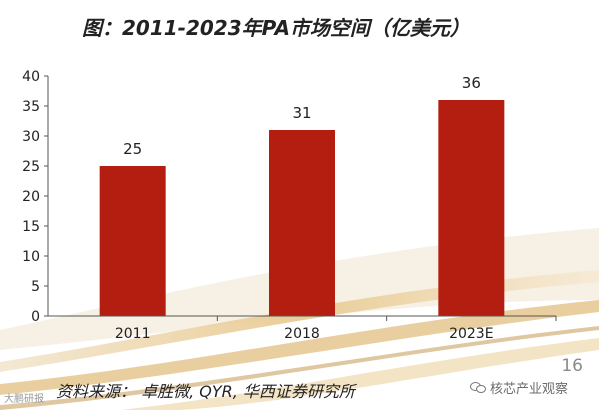  I want to click on y-tick-label: 15, so click(31, 227).